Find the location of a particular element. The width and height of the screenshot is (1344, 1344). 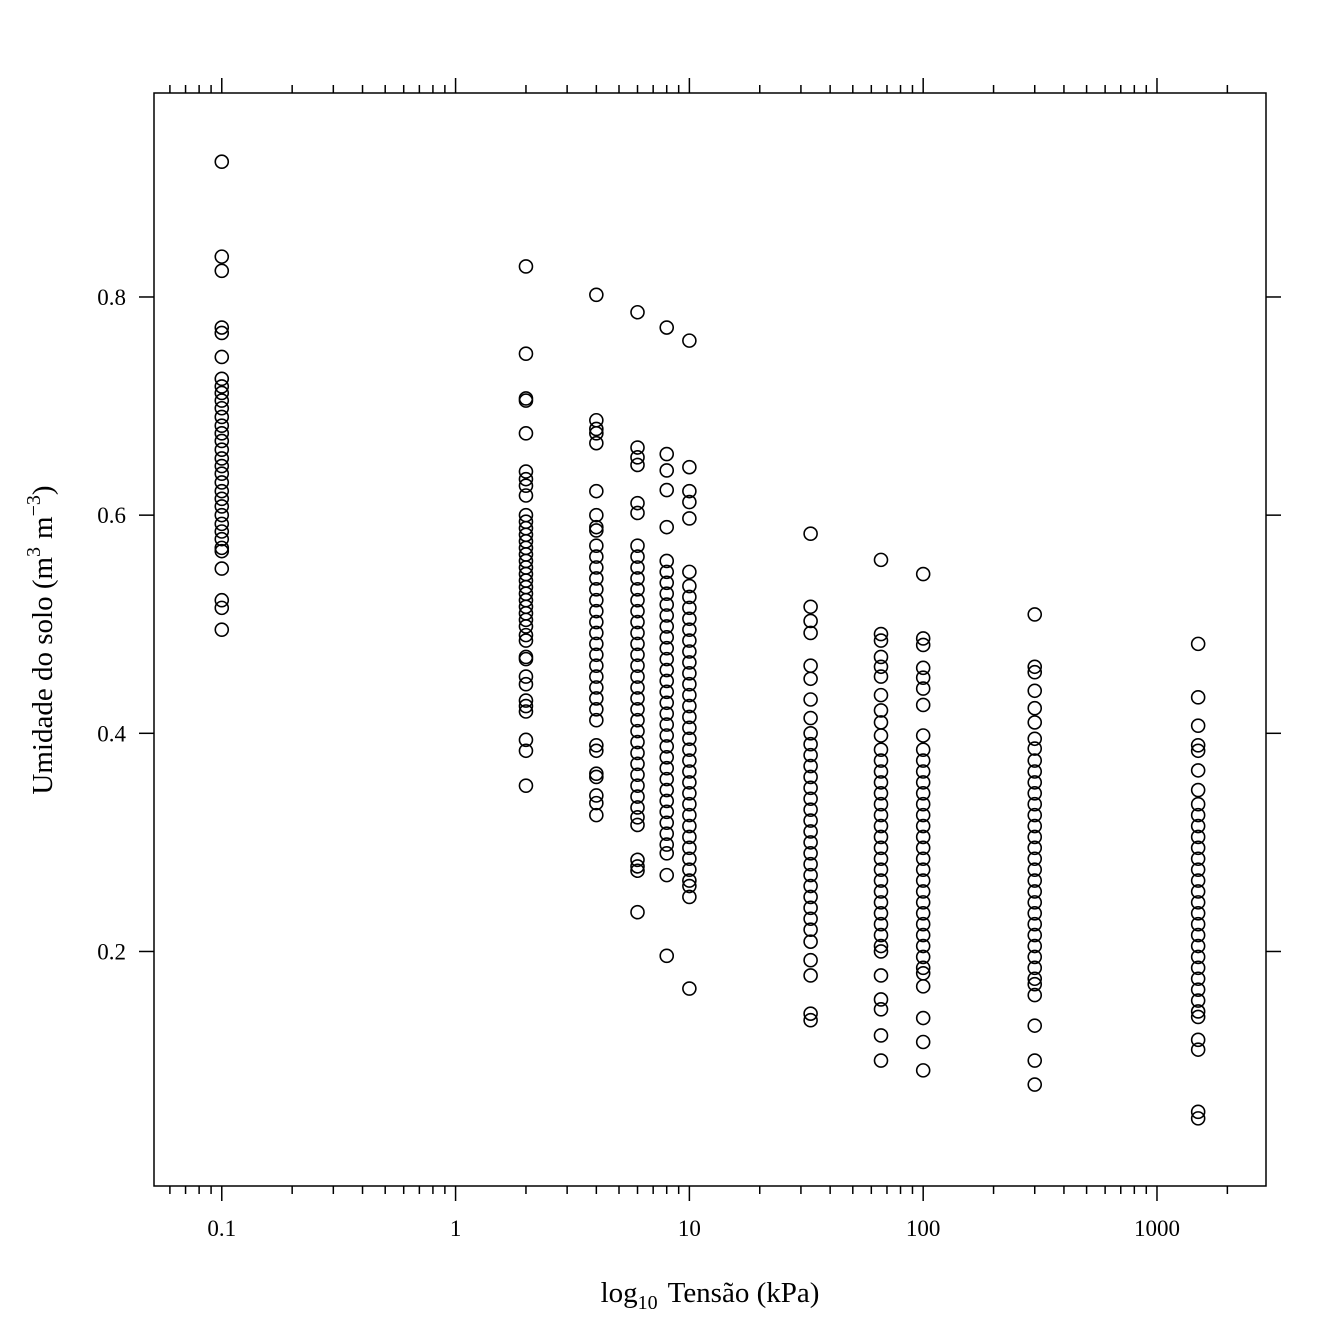

y-label-sup: 3 is located at coordinates (34, 552).